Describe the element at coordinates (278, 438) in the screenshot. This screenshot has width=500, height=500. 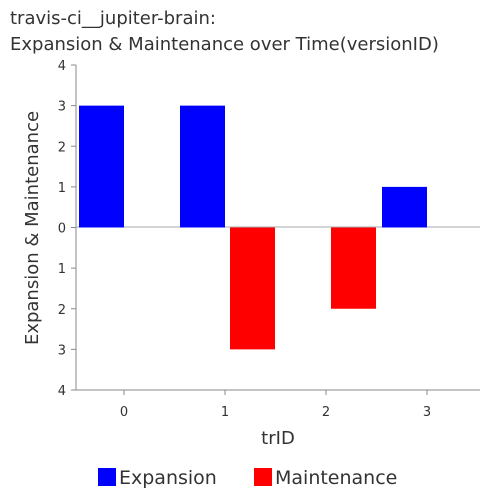
I see `x-axis-label: trID` at that location.